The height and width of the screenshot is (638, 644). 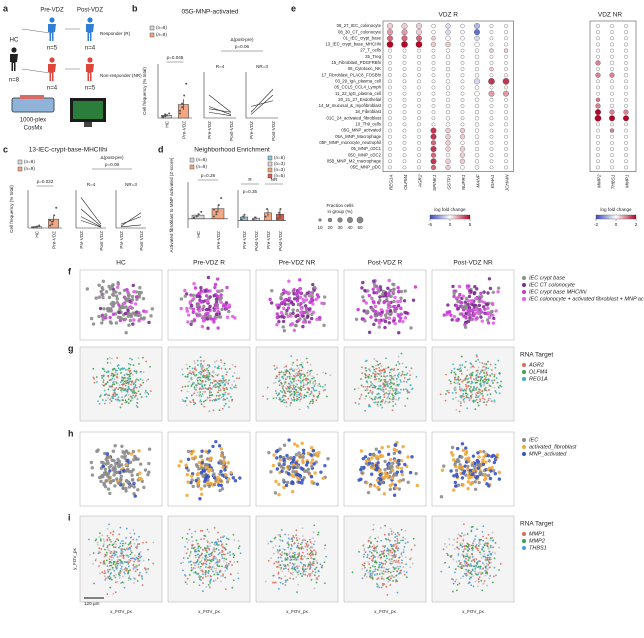 I want to click on label: NR=3, so click(x=131, y=184).